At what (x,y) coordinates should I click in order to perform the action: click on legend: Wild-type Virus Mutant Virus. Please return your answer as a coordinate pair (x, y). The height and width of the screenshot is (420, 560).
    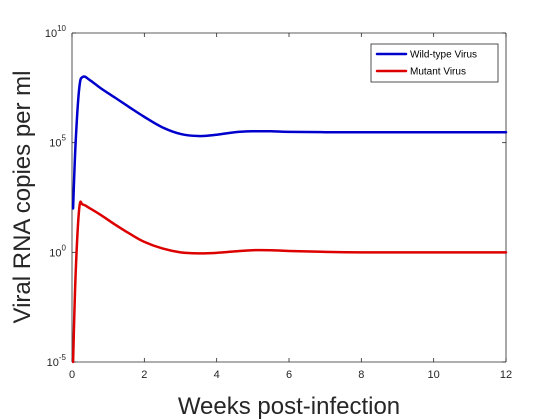
    Looking at the image, I should click on (434, 63).